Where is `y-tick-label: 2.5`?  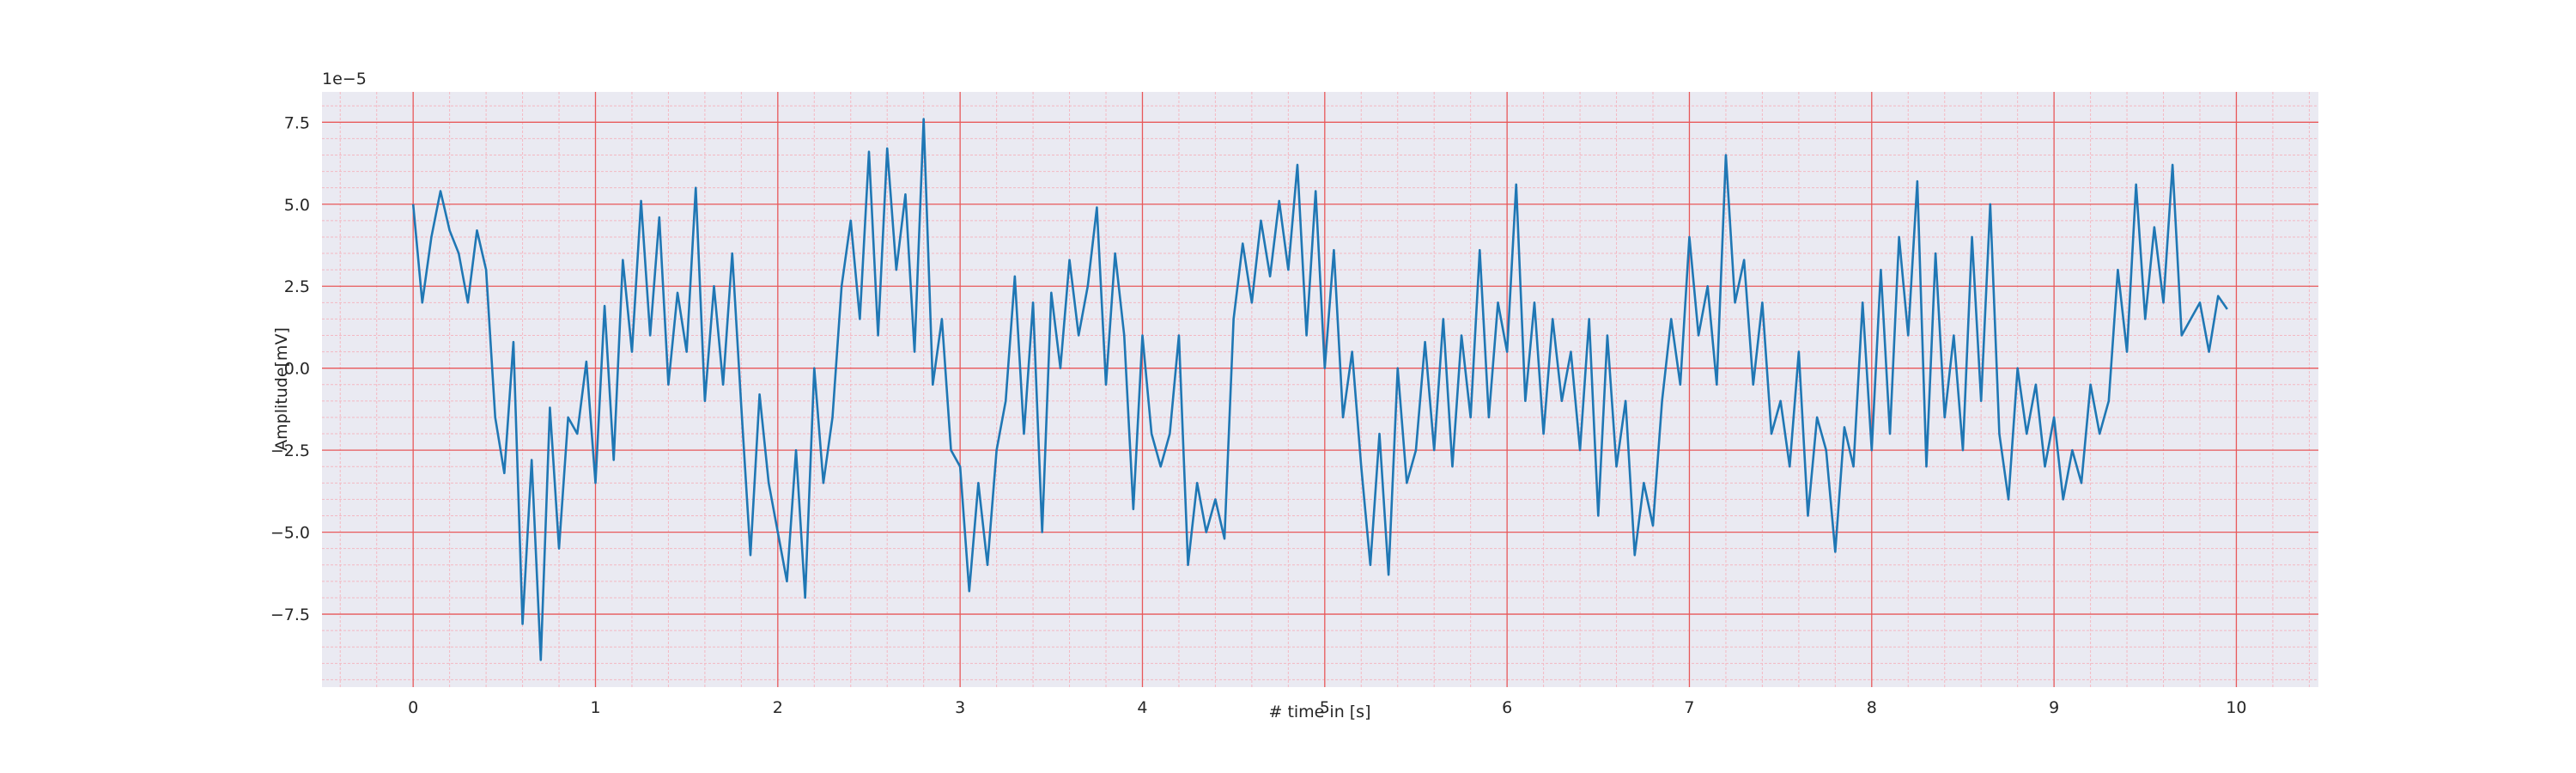
y-tick-label: 2.5 is located at coordinates (297, 286).